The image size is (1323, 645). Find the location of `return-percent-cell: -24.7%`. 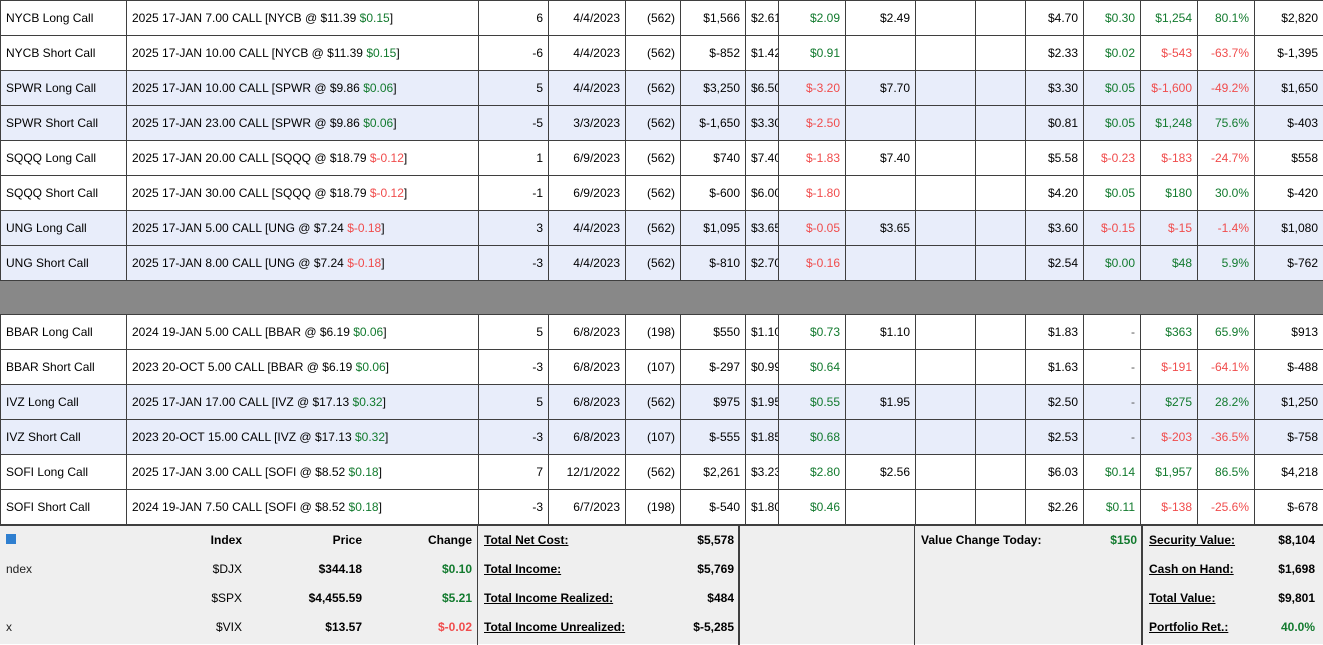

return-percent-cell: -24.7% is located at coordinates (1226, 158).